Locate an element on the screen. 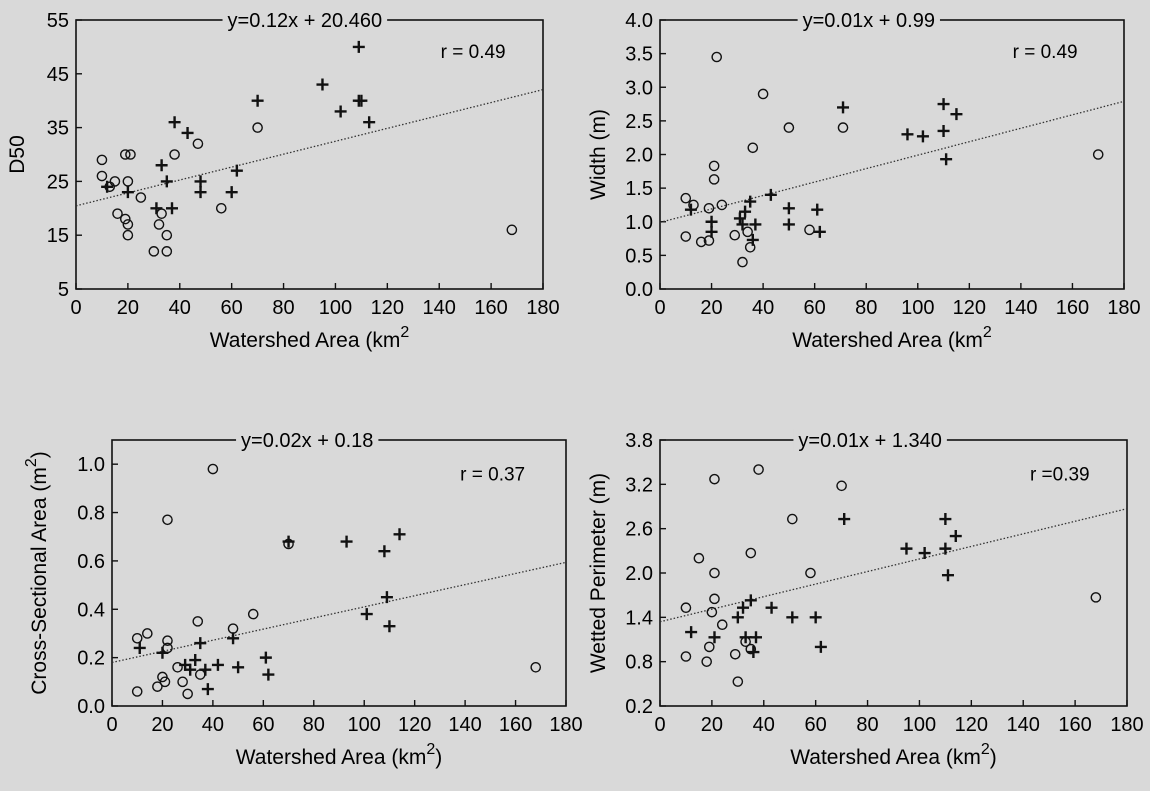  y-tick-label: 5 is located at coordinates (63, 290).